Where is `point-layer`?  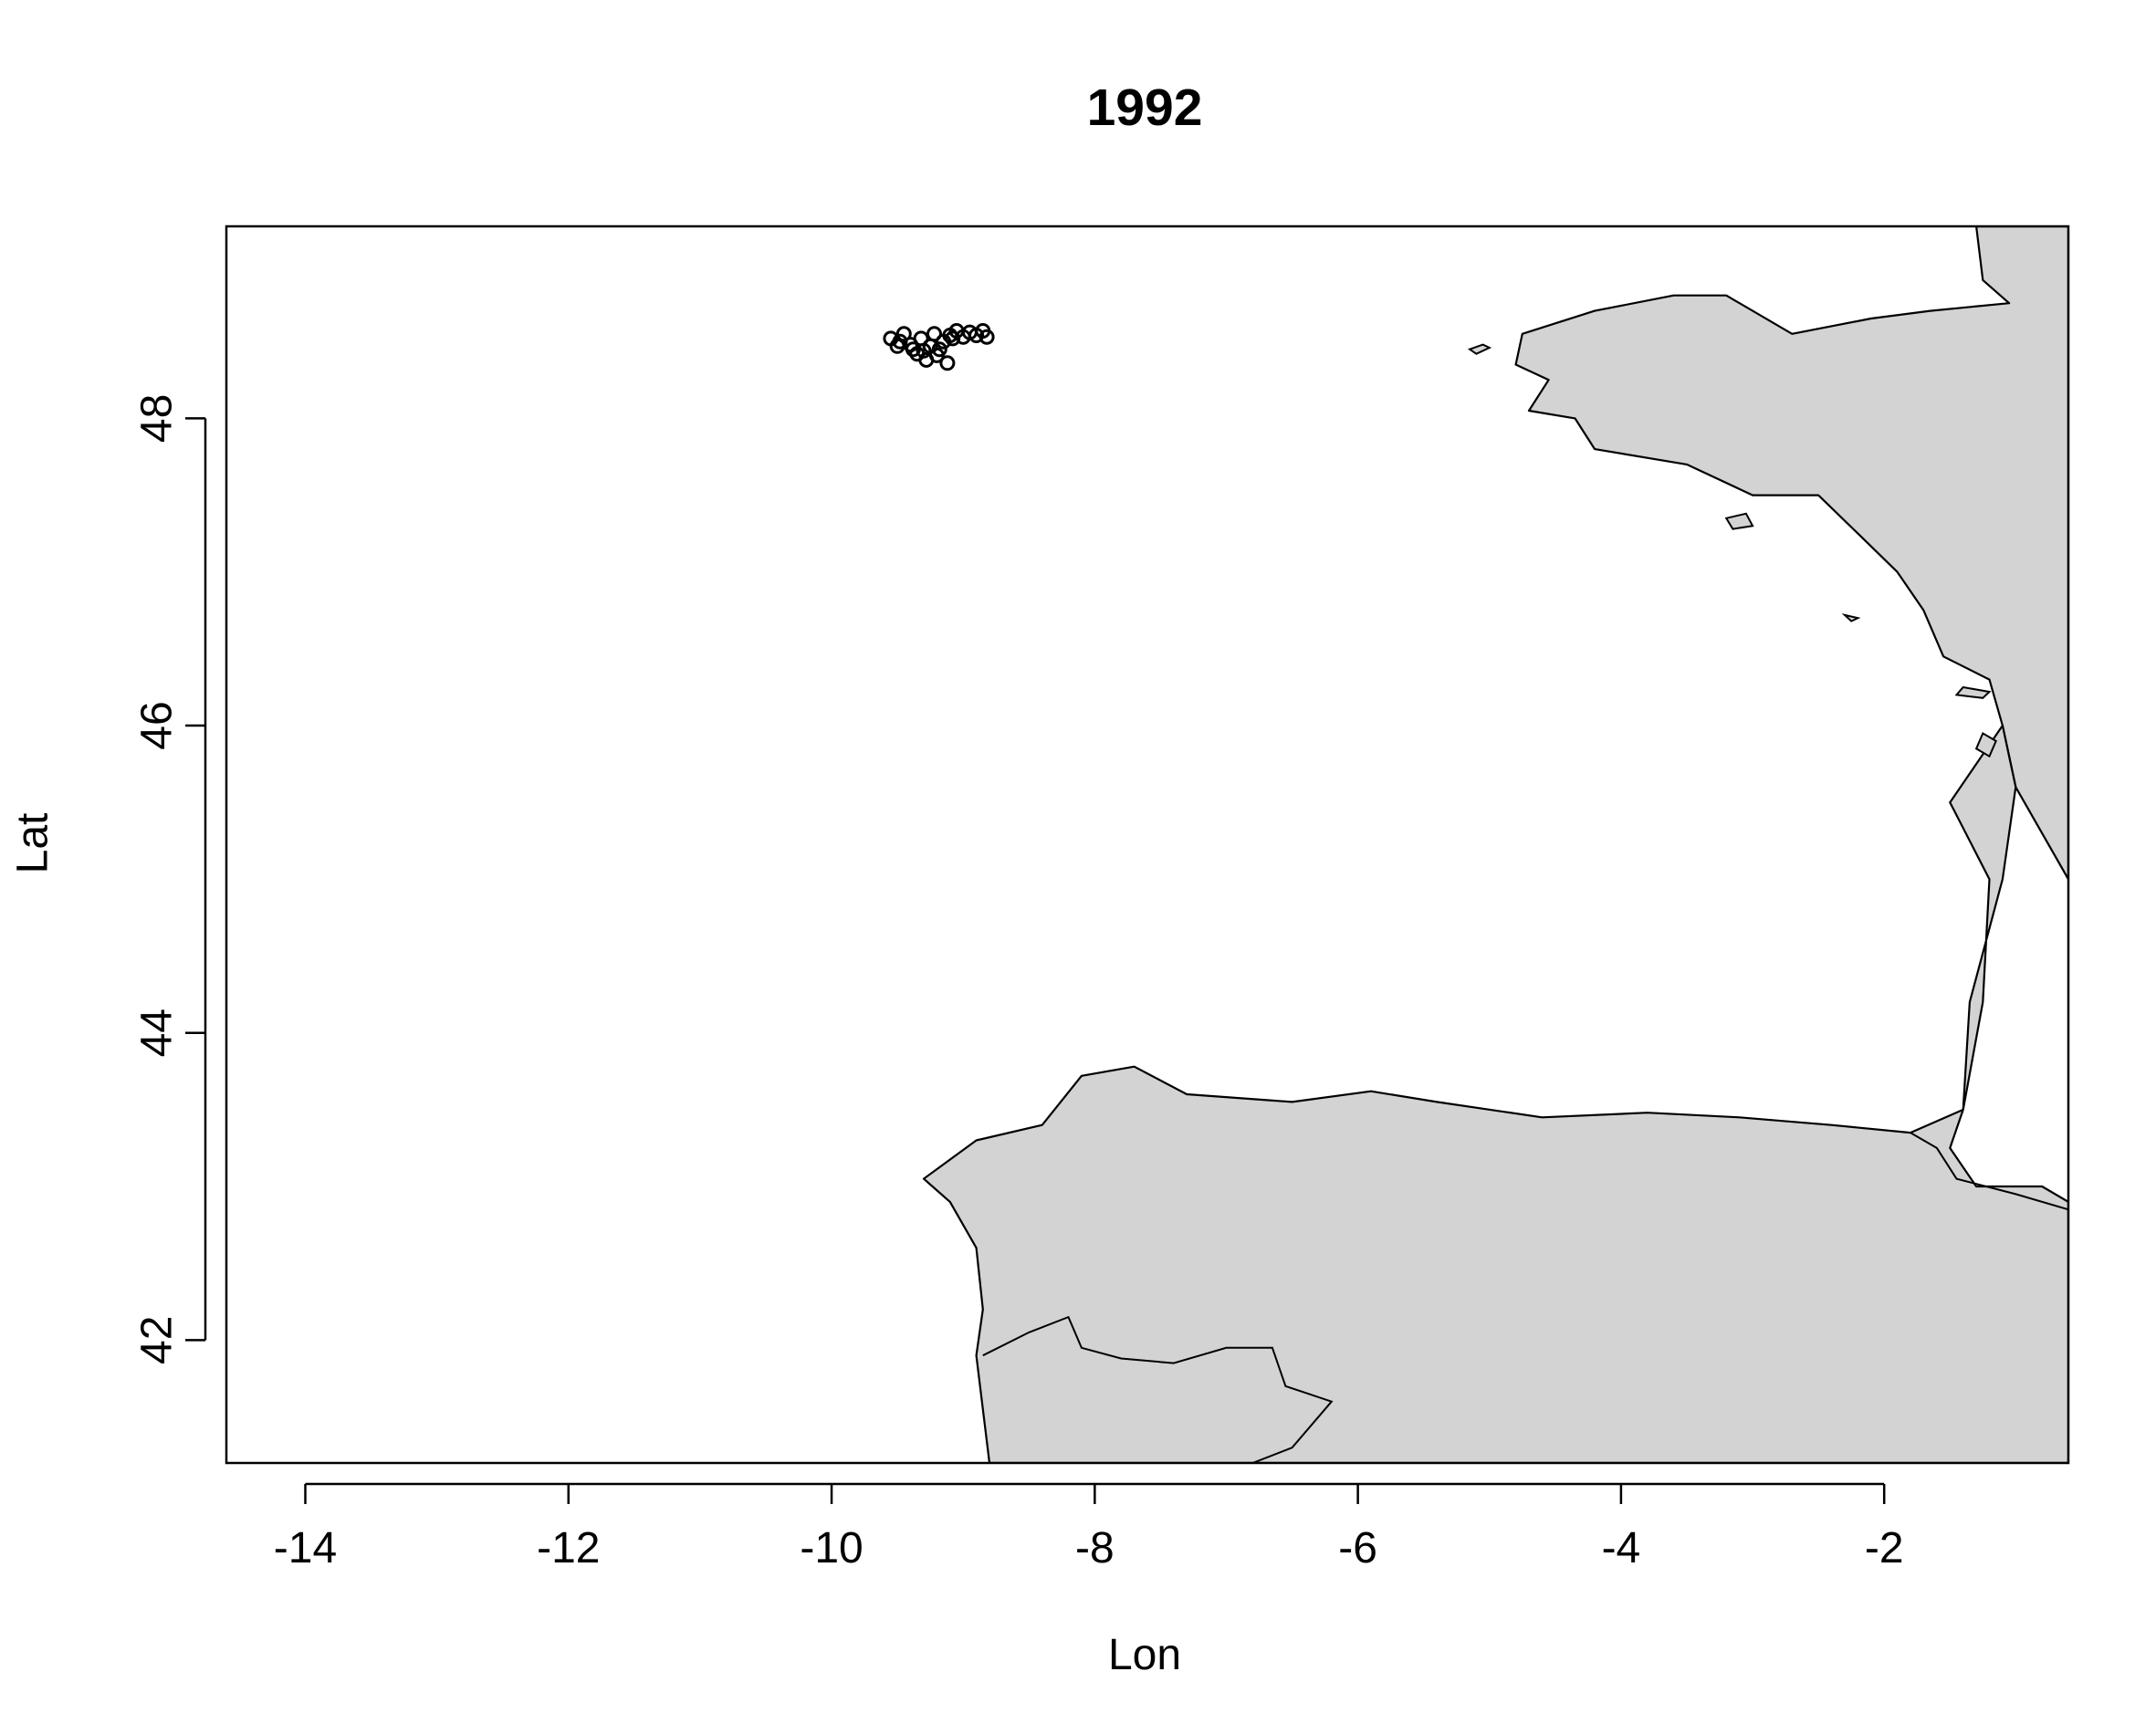
point-layer is located at coordinates (939, 347).